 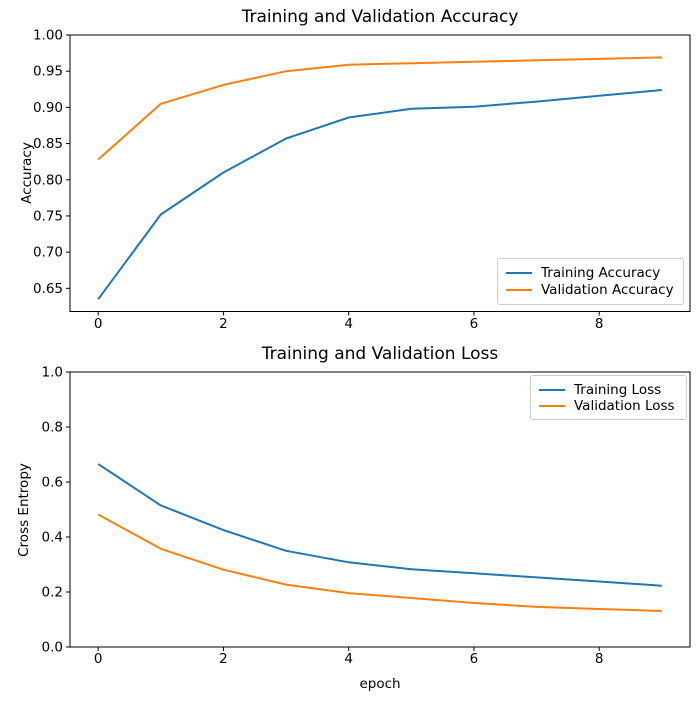 What do you see at coordinates (52, 538) in the screenshot?
I see `y-tick-label: 0.4` at bounding box center [52, 538].